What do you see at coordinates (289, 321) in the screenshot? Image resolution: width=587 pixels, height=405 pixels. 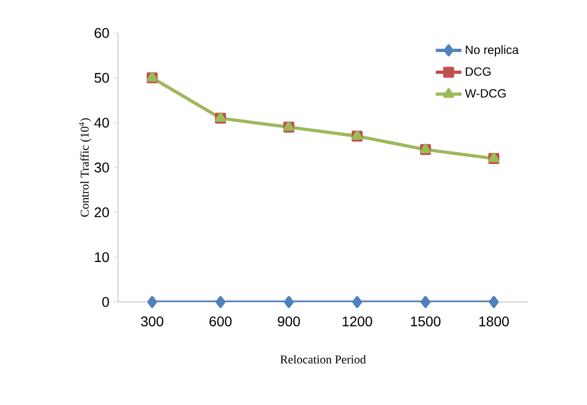 I see `x-tick-label: 900` at bounding box center [289, 321].